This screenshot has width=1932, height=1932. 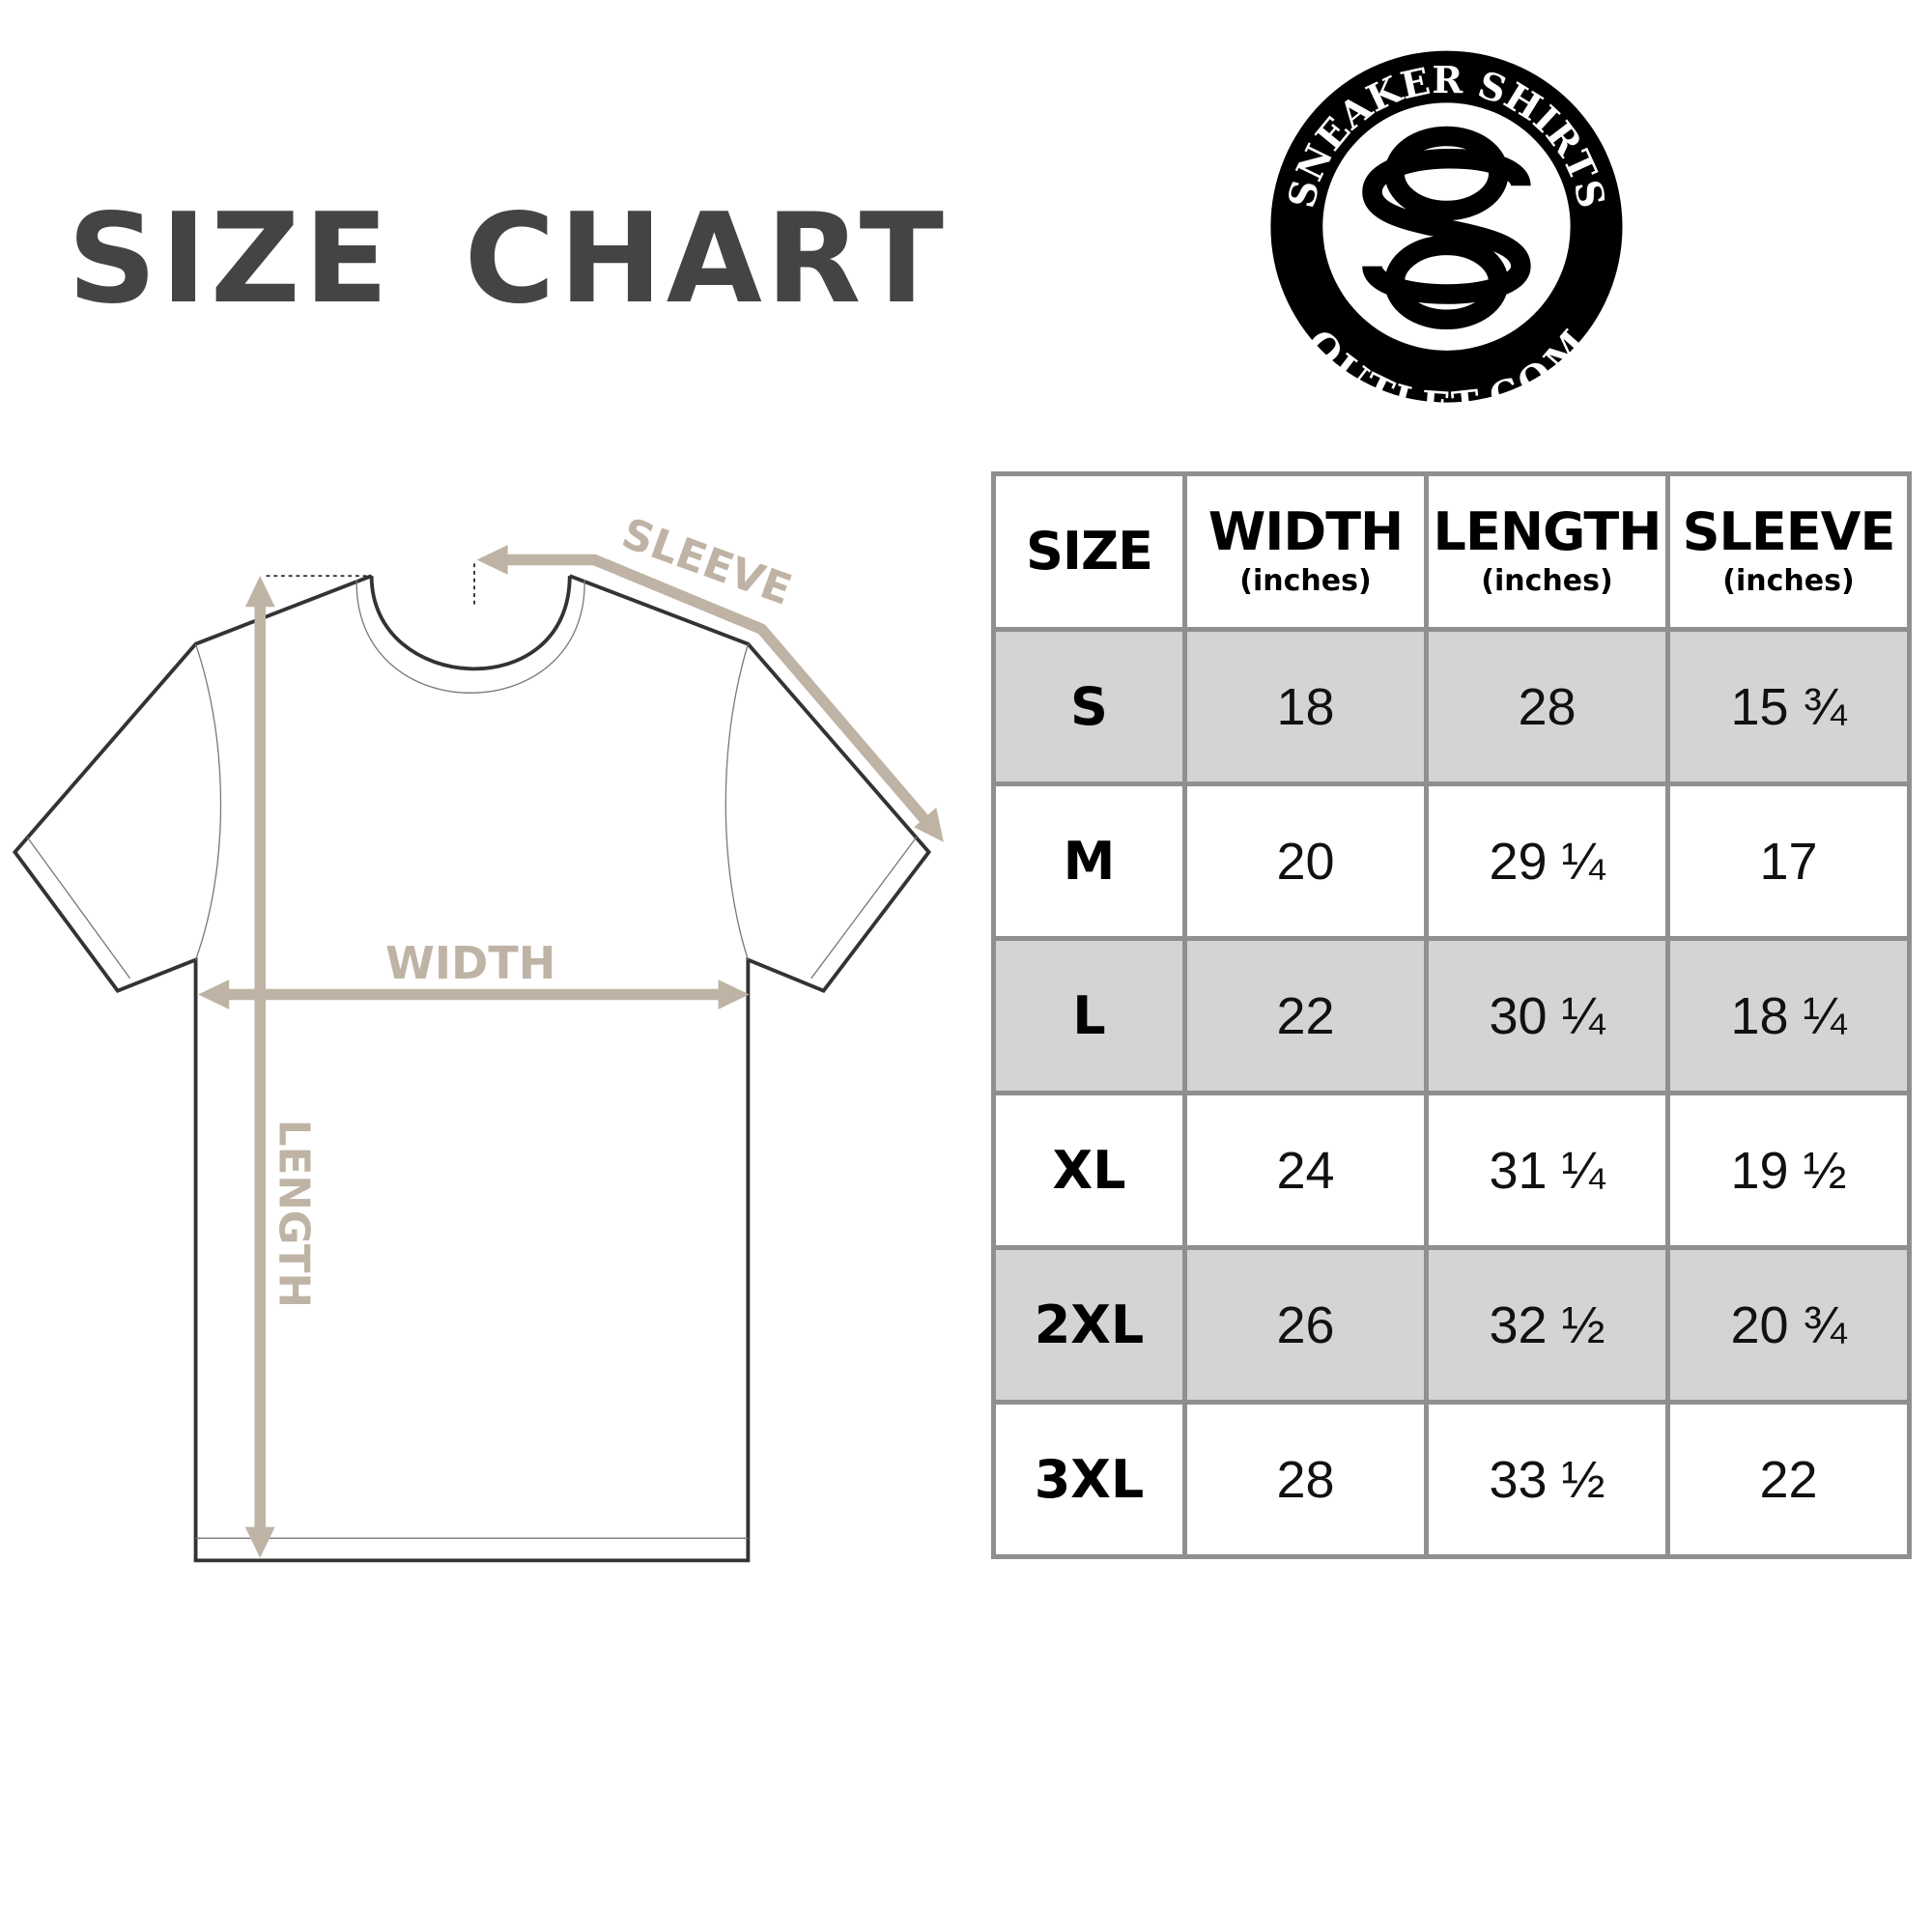 I want to click on sleeve-cell: 22, so click(x=1788, y=1479).